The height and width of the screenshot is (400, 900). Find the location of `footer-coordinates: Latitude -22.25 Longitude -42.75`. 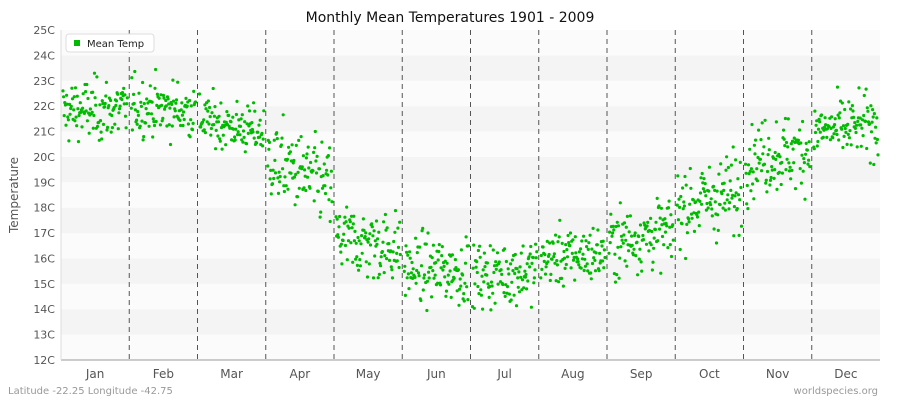

footer-coordinates: Latitude -22.25 Longitude -42.75 is located at coordinates (90, 391).